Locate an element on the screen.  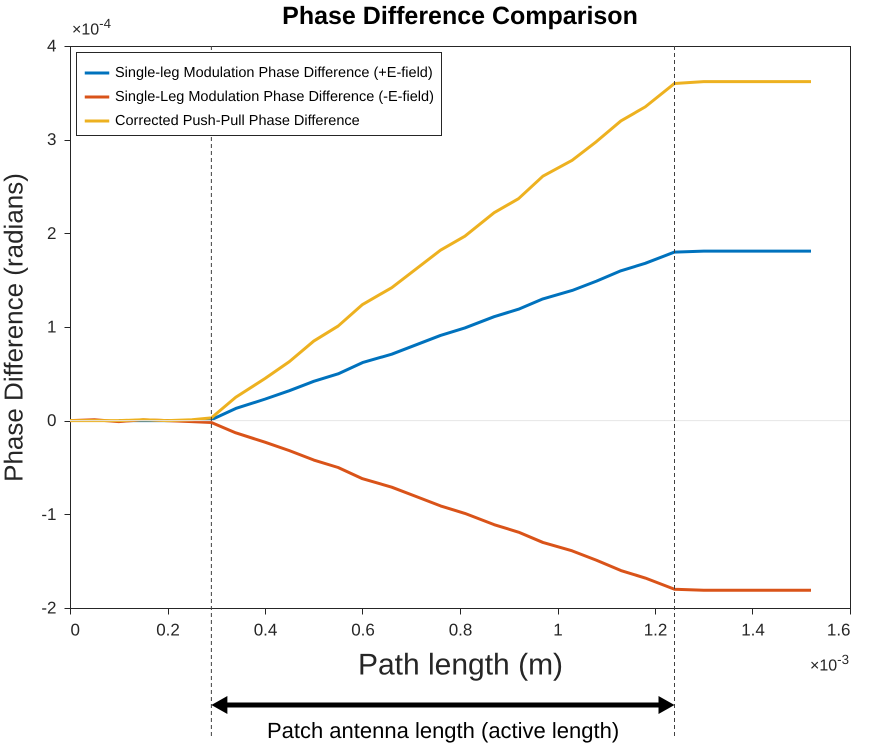
x-tick-label: 1 is located at coordinates (558, 630).